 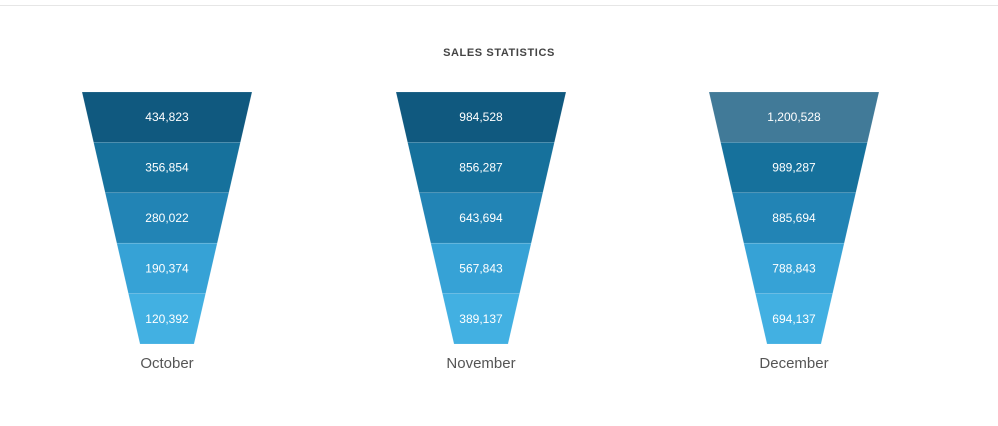 I want to click on segment-value-label: 389,137, so click(x=481, y=319).